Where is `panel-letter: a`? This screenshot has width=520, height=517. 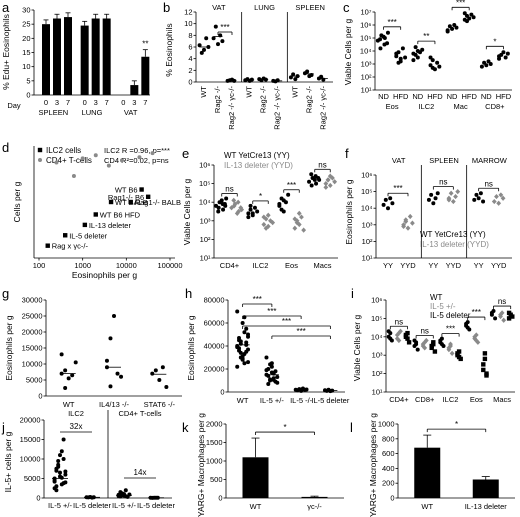 panel-letter: a is located at coordinates (6, 7).